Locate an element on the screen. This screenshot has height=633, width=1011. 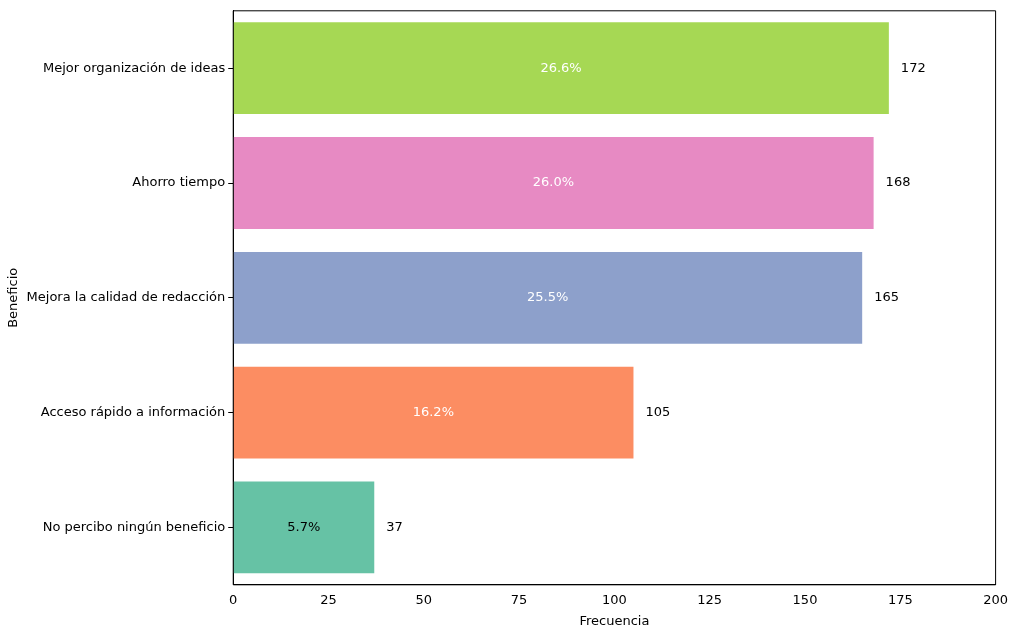
y-tick-label: Mejor organización de ideas is located at coordinates (134, 67).